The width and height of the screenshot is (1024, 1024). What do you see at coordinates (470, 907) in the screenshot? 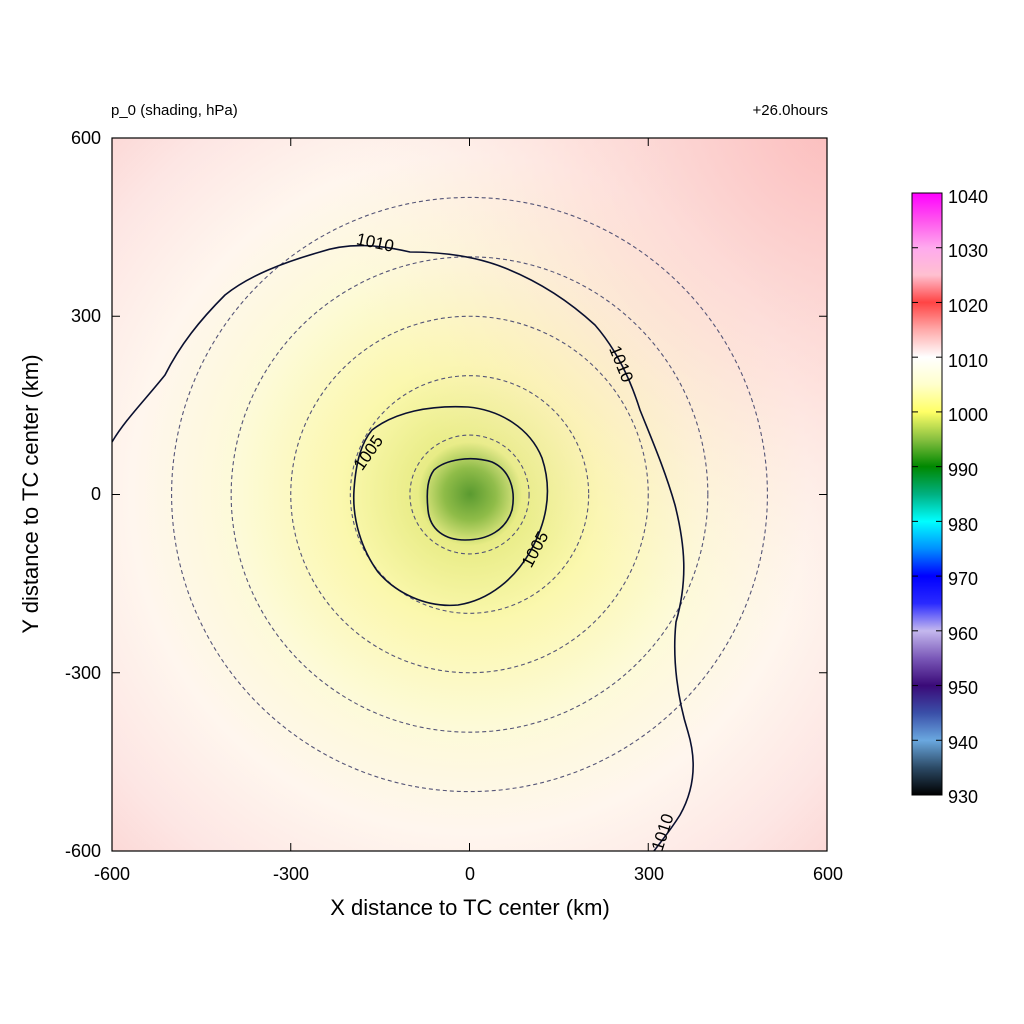
I see `x-axis-label: X distance to TC center (km)` at bounding box center [470, 907].